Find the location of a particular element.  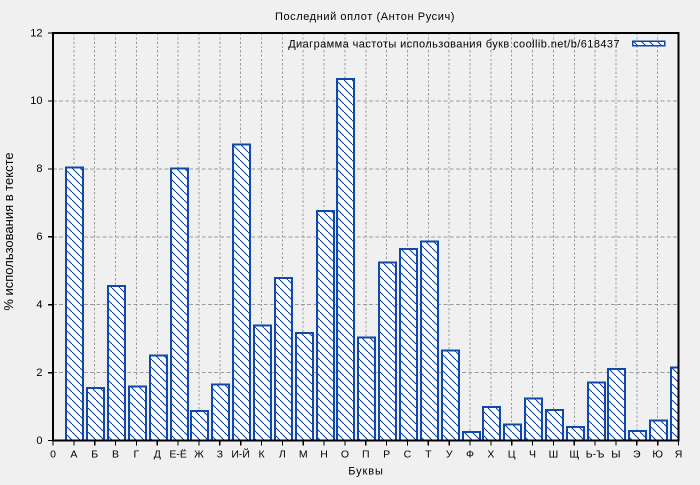

svg-text: А is located at coordinates (73, 455).